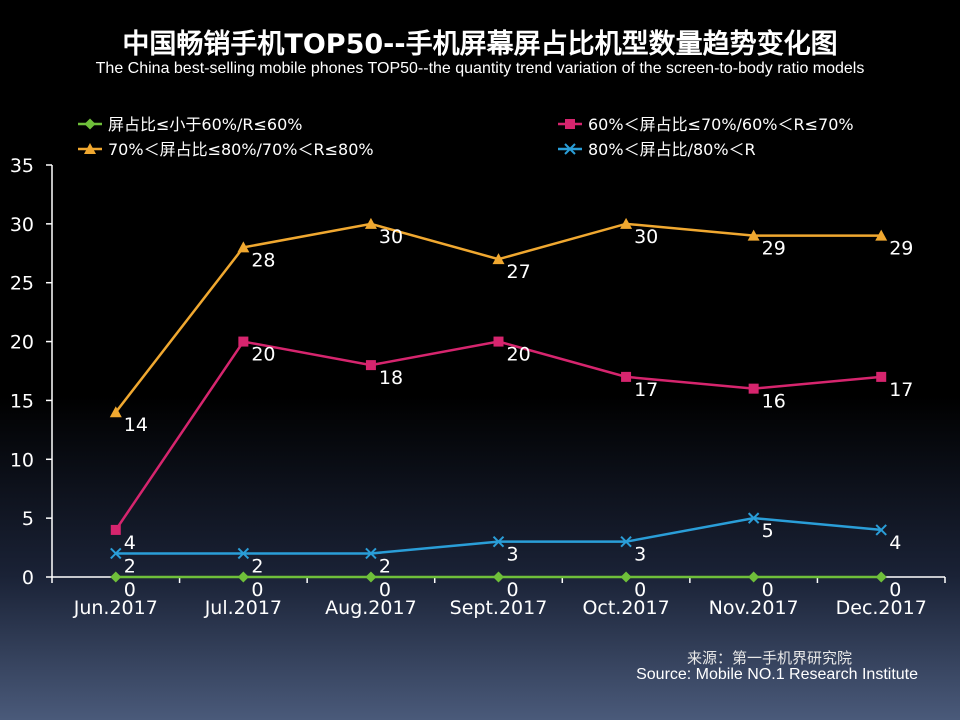 Image resolution: width=960 pixels, height=720 pixels. I want to click on chart-title: 中国畅销手机TOP50--手机屏幕屏占比机型数量趋势变化图, so click(480, 44).